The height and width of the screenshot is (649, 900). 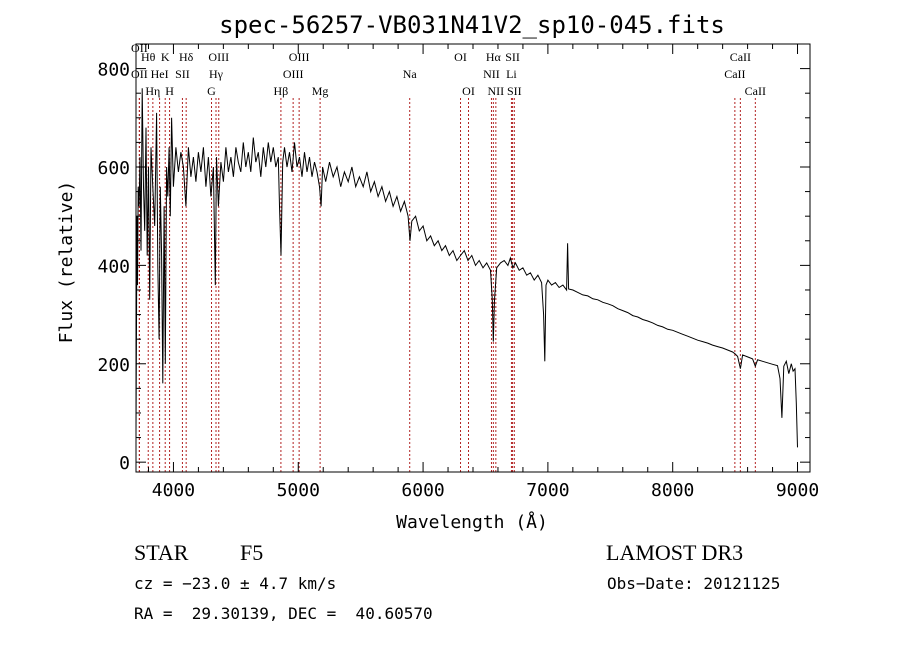 What do you see at coordinates (734, 74) in the screenshot?
I see `line-label-26: CaII` at bounding box center [734, 74].